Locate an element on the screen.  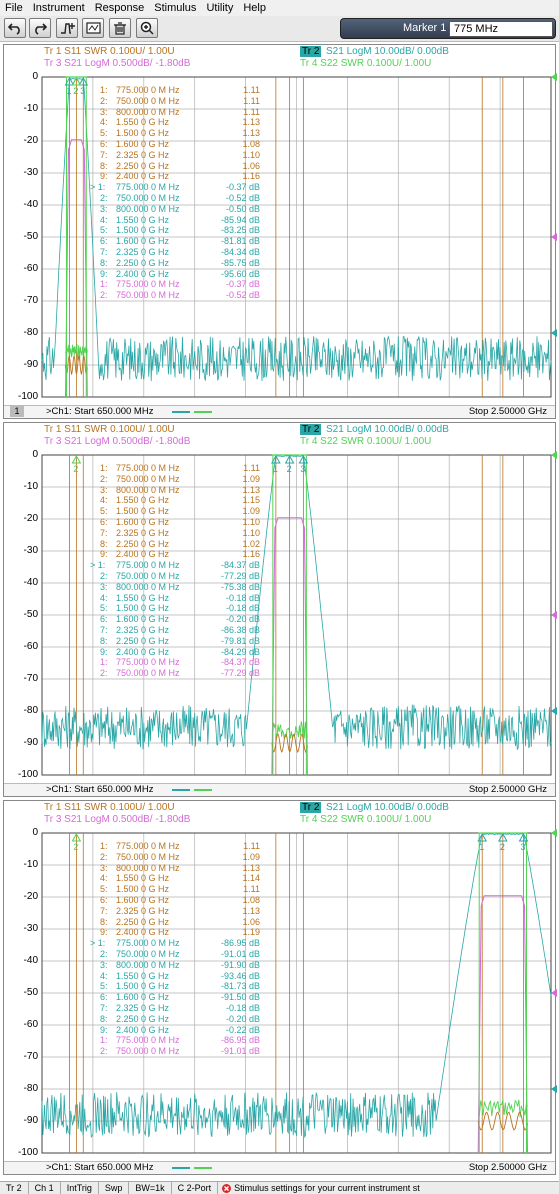
channel-number: 1 is located at coordinates (17, 411).